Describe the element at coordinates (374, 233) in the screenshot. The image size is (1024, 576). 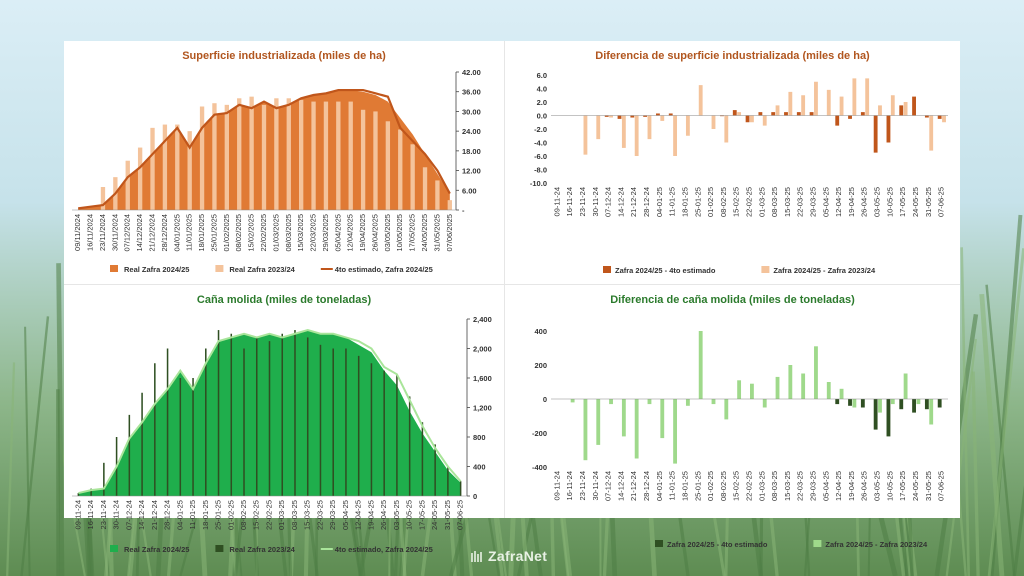
I see `x-tick-label: 26/04/2025` at that location.